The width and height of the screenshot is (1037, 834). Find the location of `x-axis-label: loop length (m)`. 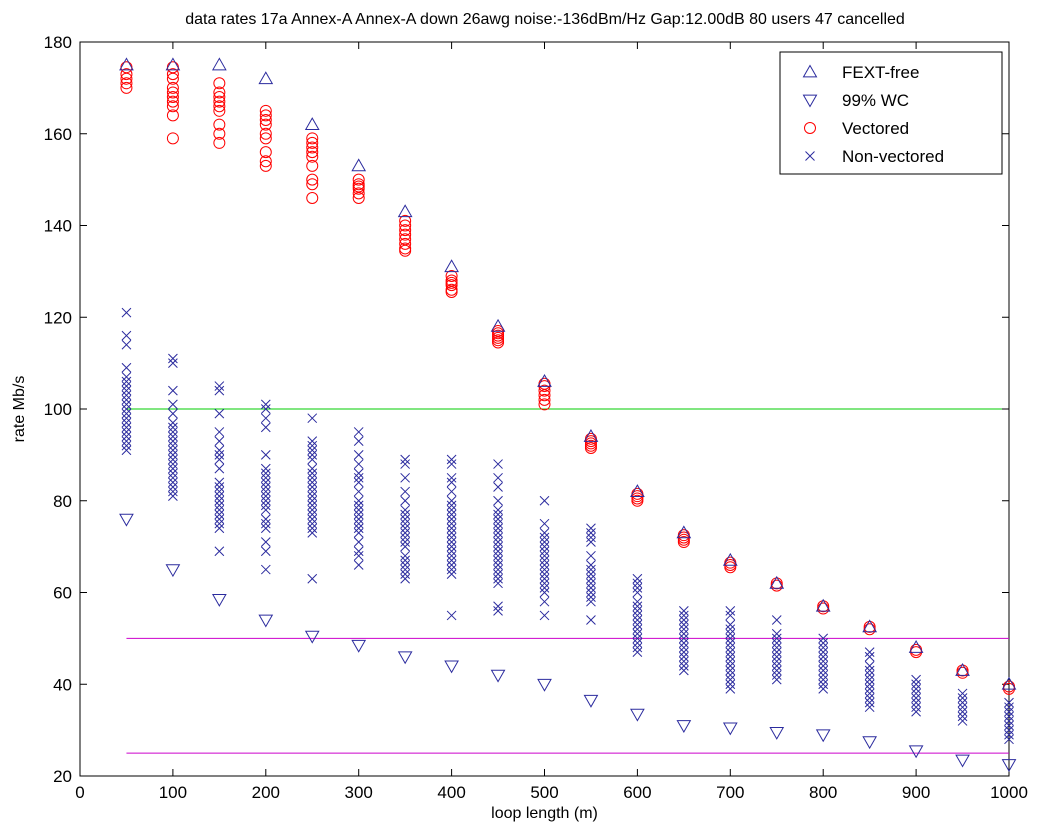

x-axis-label: loop length (m) is located at coordinates (544, 813).